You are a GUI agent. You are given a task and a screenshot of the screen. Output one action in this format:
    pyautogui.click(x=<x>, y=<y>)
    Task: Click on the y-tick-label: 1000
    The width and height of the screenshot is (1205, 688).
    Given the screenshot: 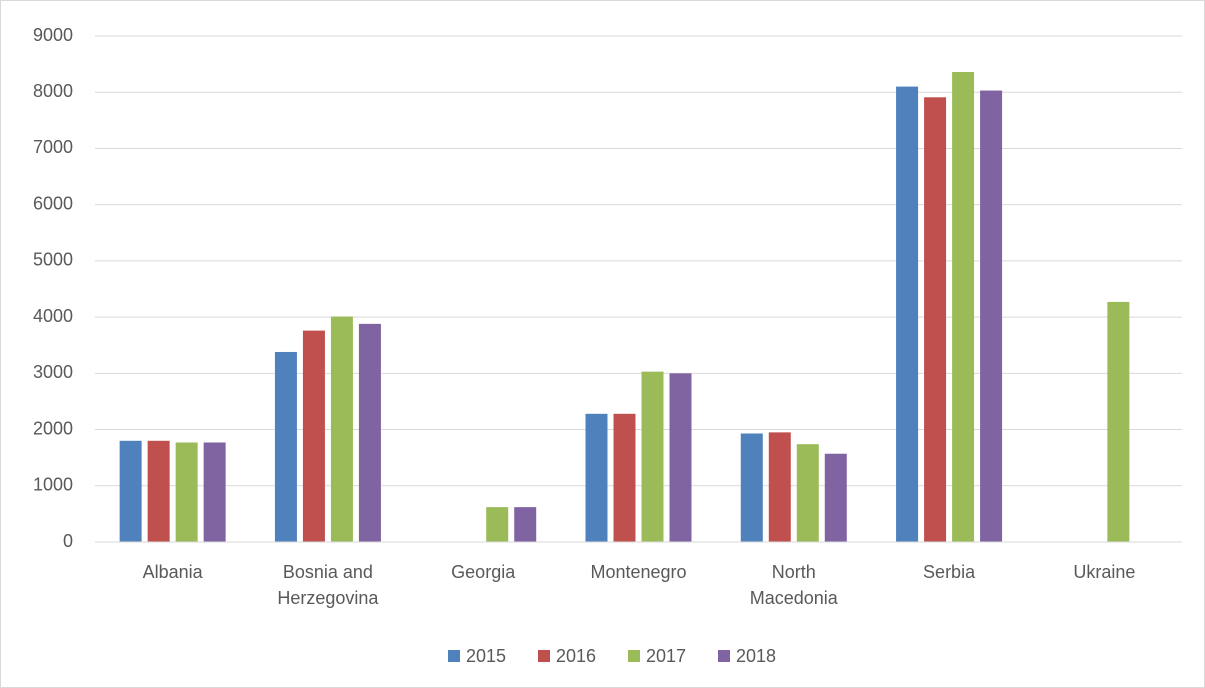 What is the action you would take?
    pyautogui.click(x=53, y=485)
    